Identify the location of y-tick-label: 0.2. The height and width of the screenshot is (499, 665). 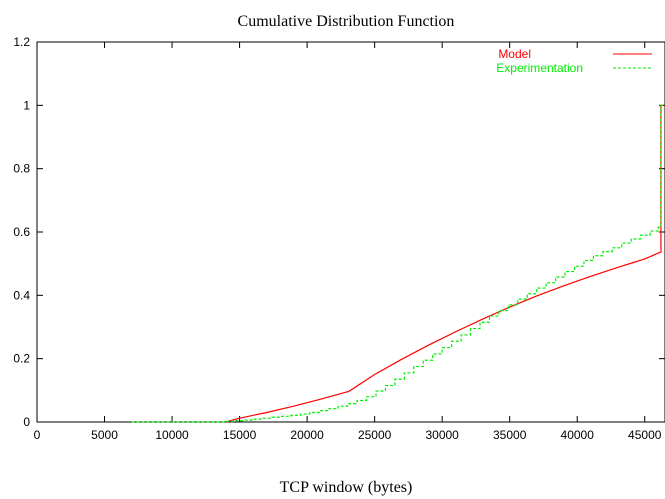
(21, 359).